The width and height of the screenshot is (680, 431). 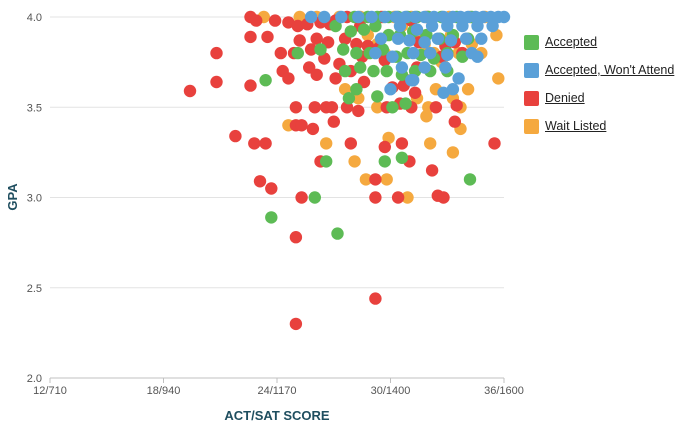 What do you see at coordinates (277, 415) in the screenshot?
I see `x-axis-title: ACT/SAT SCORE` at bounding box center [277, 415].